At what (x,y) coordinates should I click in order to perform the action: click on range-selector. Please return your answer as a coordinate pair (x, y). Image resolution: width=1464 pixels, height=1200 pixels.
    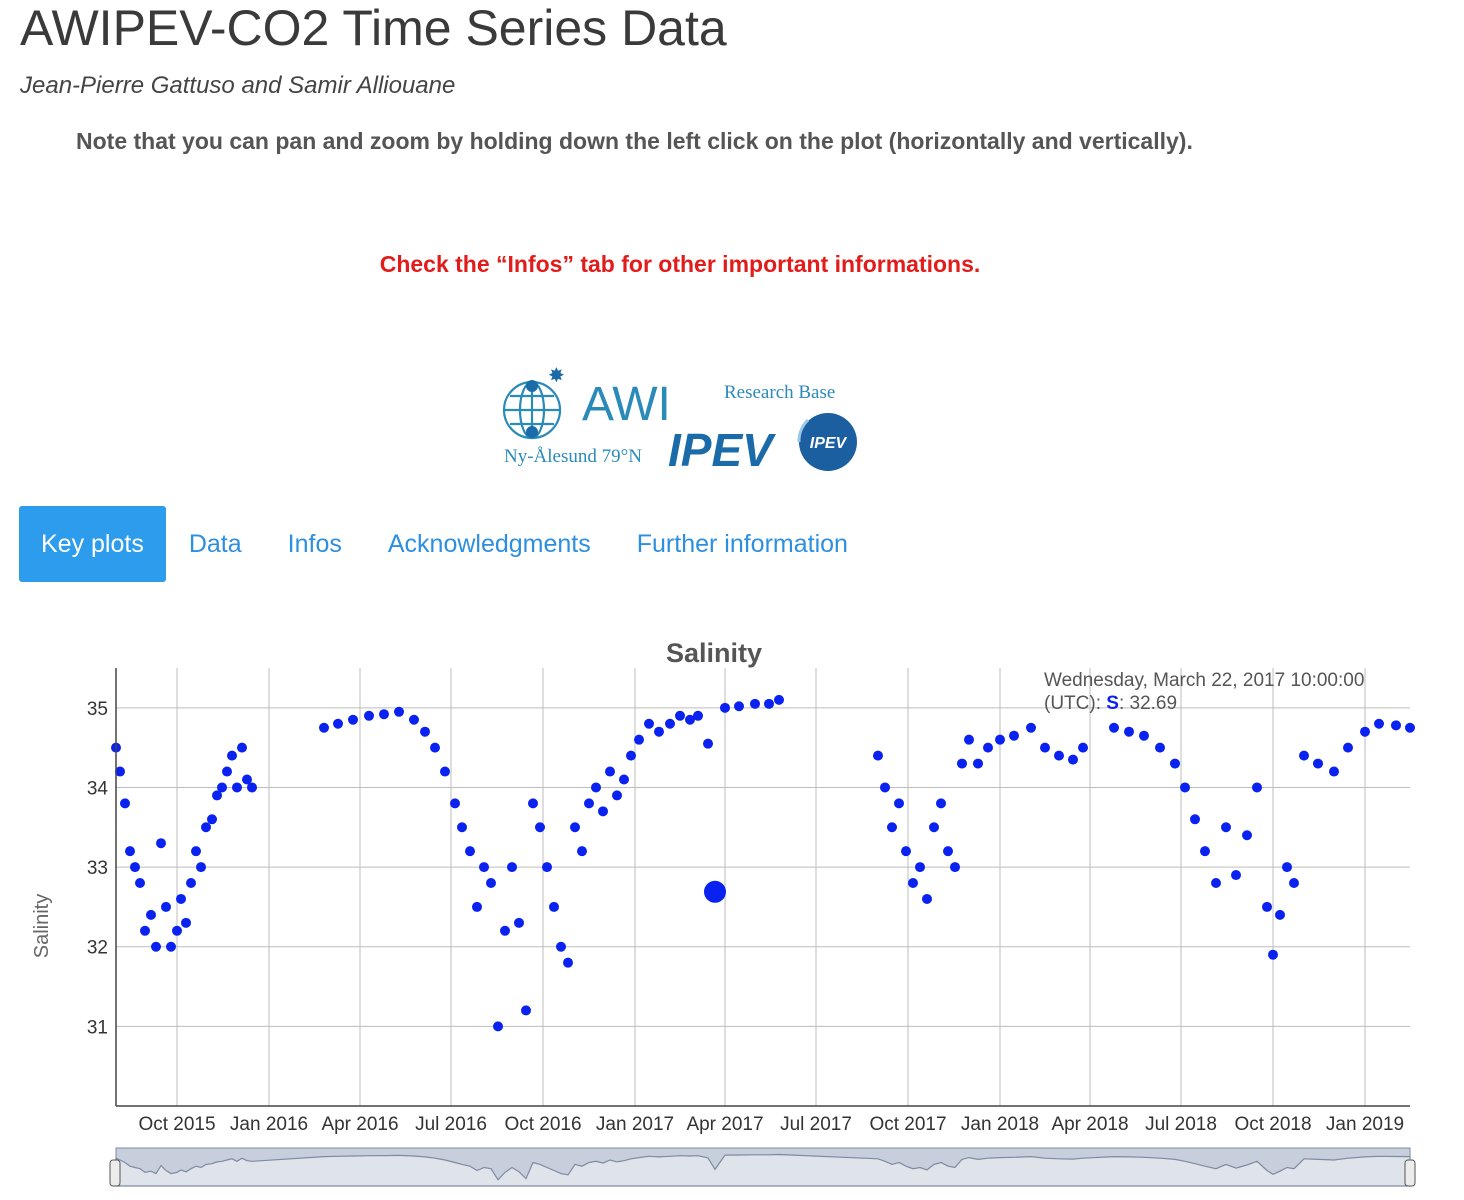
    Looking at the image, I should click on (762, 1167).